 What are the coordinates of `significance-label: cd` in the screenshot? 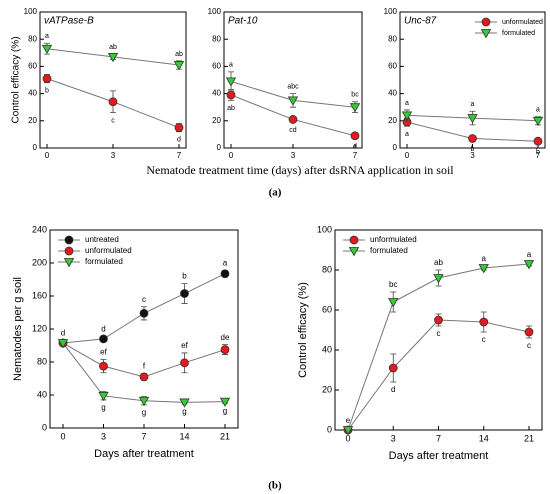 It's located at (293, 130).